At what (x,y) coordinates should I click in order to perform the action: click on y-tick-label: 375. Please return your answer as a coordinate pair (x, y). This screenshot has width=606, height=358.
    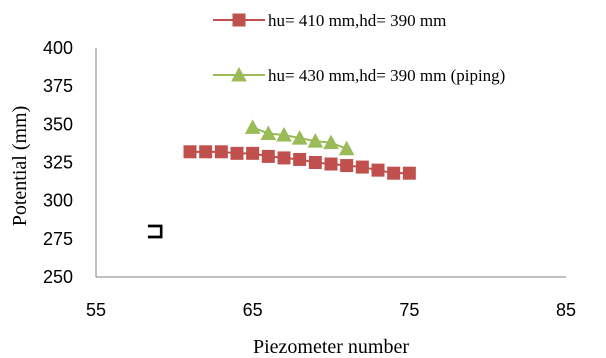
    Looking at the image, I should click on (58, 86).